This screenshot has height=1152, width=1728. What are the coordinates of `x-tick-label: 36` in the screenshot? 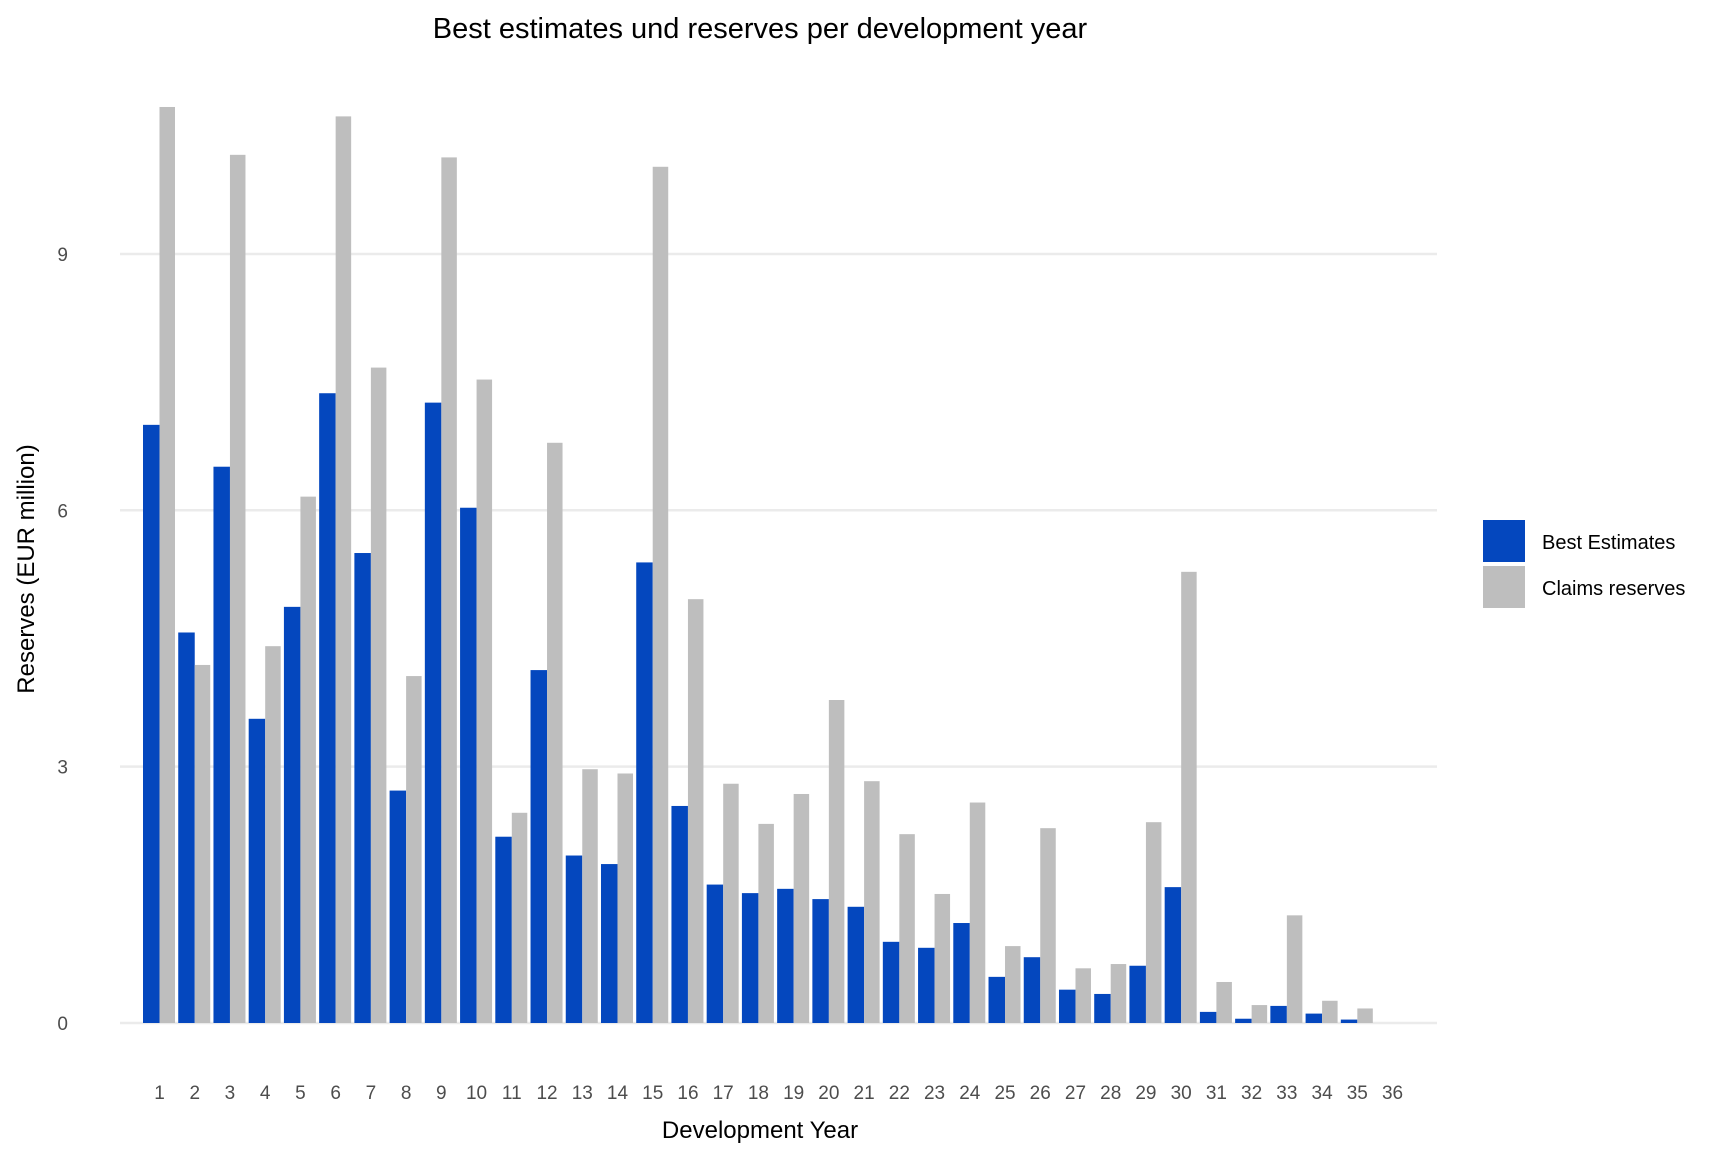 It's located at (1392, 1093).